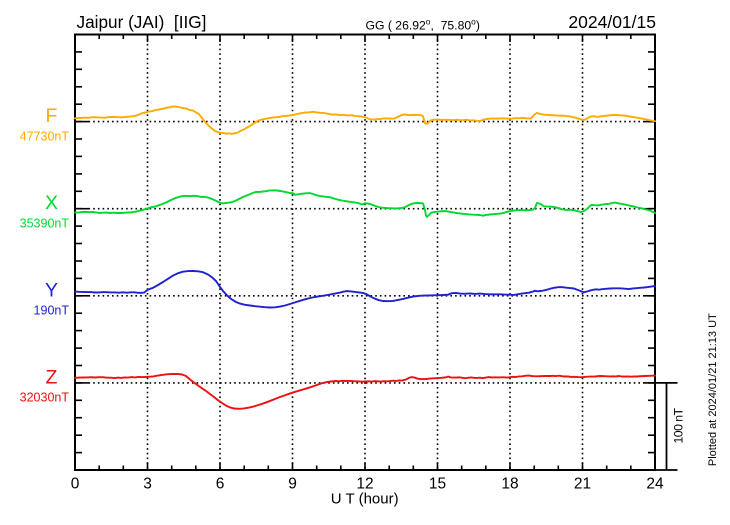 The image size is (730, 525). What do you see at coordinates (52, 311) in the screenshot?
I see `svg-text: 190nT` at bounding box center [52, 311].